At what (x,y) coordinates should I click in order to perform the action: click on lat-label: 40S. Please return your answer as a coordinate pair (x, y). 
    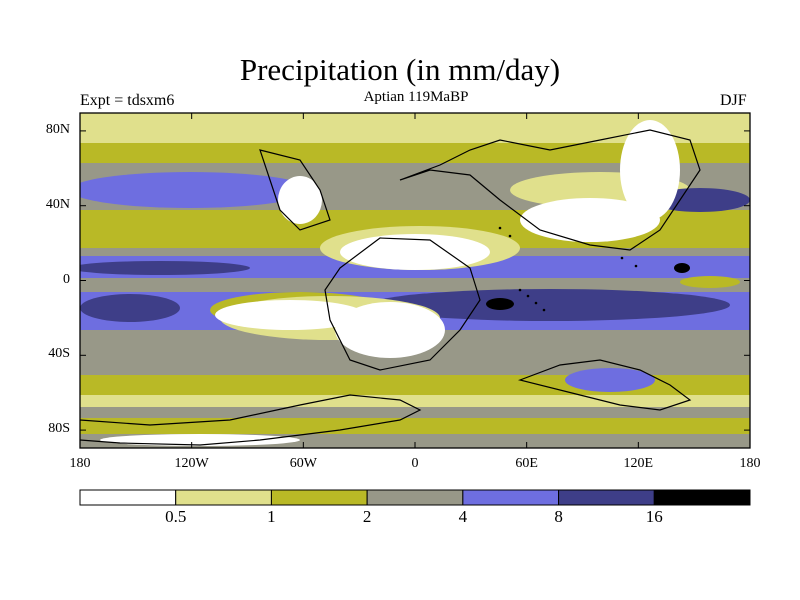
    Looking at the image, I should click on (59, 354).